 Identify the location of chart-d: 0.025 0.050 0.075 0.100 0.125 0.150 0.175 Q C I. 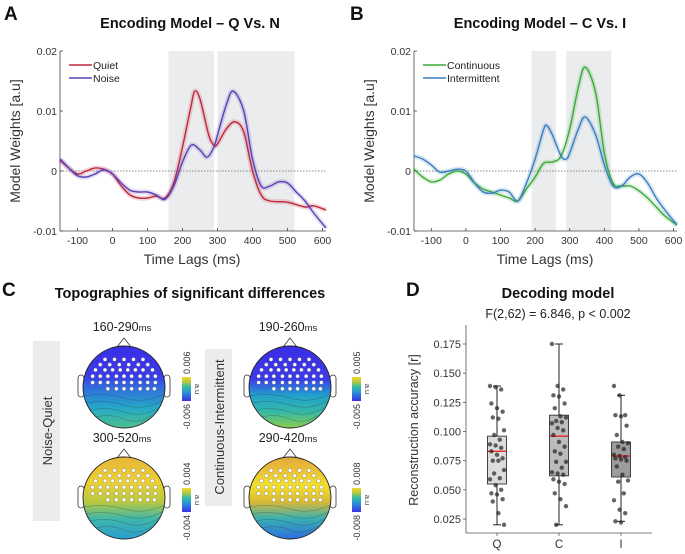
(542, 438).